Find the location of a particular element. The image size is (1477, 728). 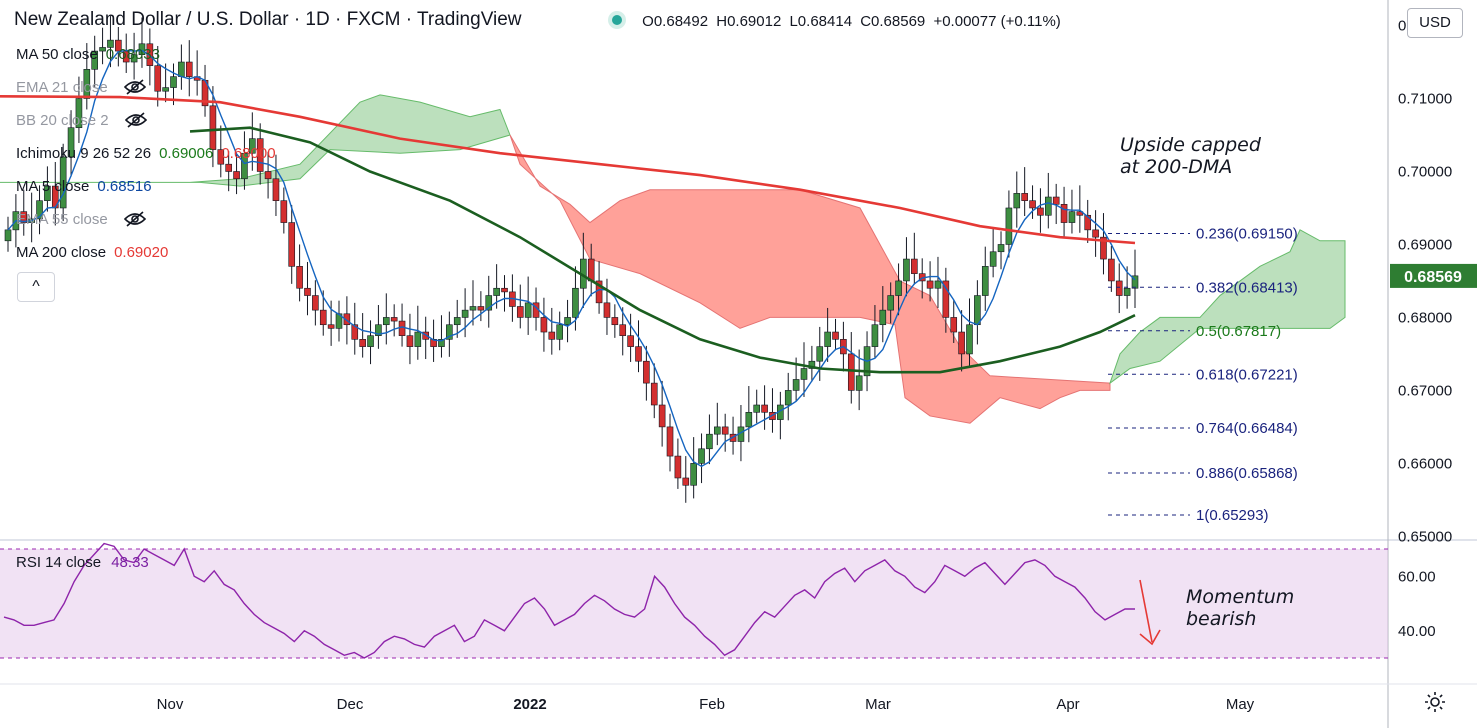

fib-level-label: 0.382(0.68413) is located at coordinates (1247, 287).